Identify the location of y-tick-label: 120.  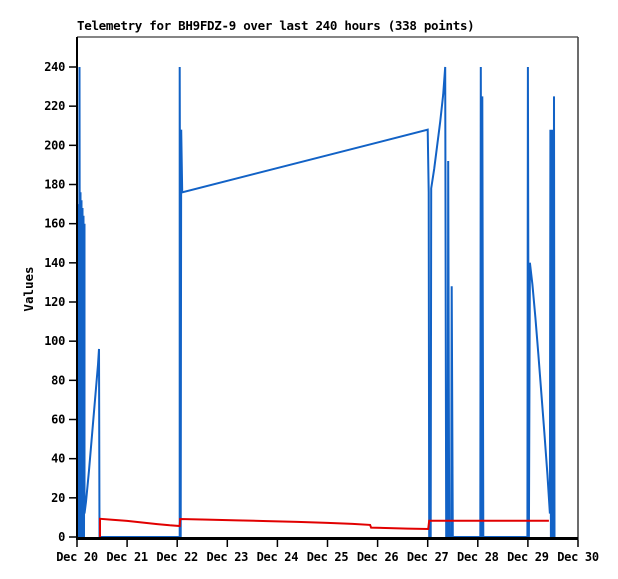
(54, 302).